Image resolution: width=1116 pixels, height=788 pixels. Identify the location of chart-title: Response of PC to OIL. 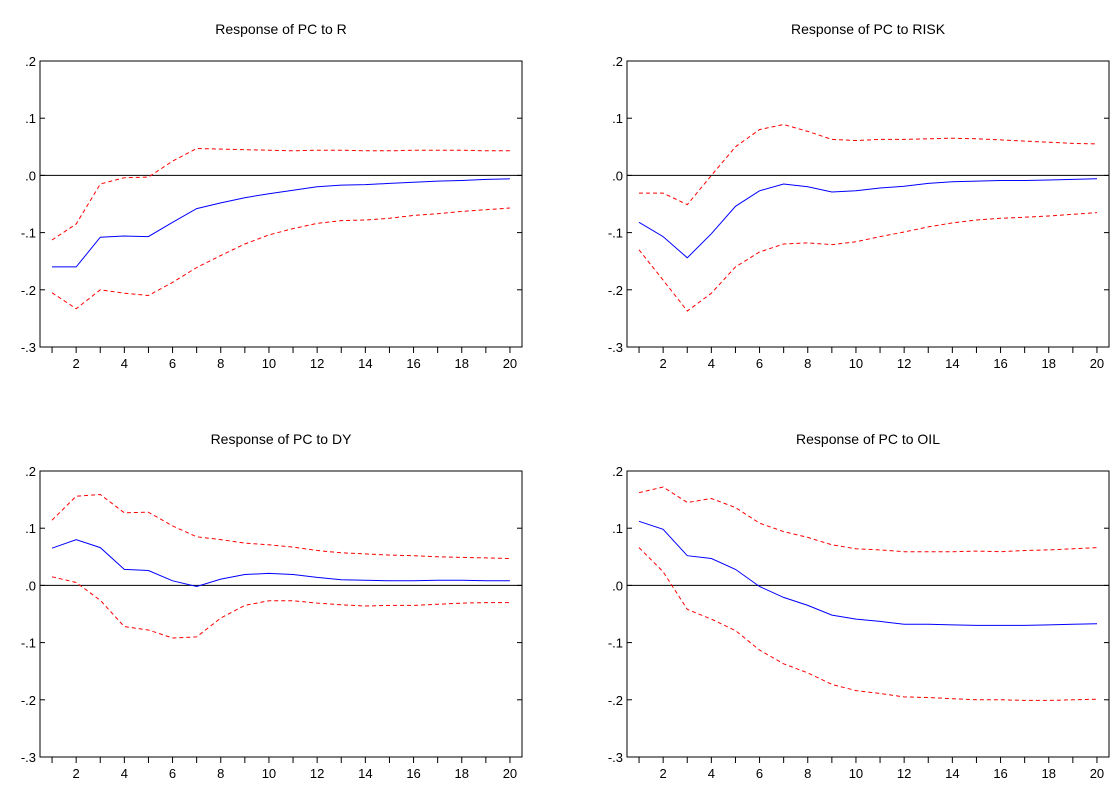
(868, 439).